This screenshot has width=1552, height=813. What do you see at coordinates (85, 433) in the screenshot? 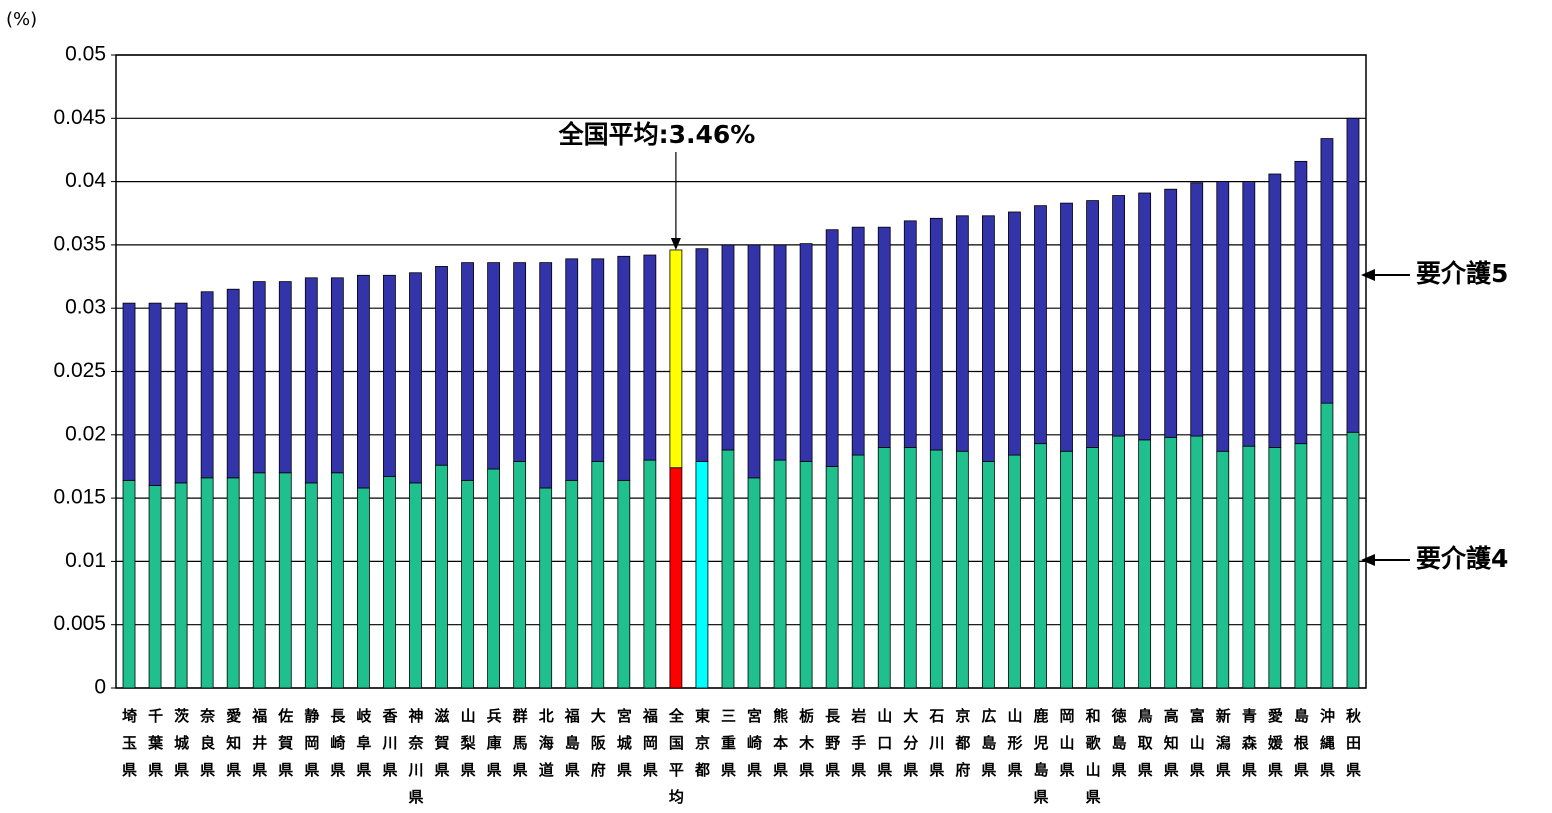
I see `y-tick-label: 0.02` at bounding box center [85, 433].